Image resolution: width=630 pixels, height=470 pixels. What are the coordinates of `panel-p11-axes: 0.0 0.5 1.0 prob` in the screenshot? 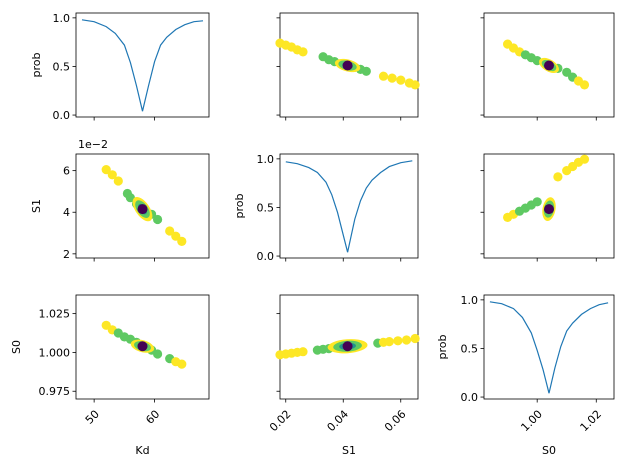 It's located at (326, 208).